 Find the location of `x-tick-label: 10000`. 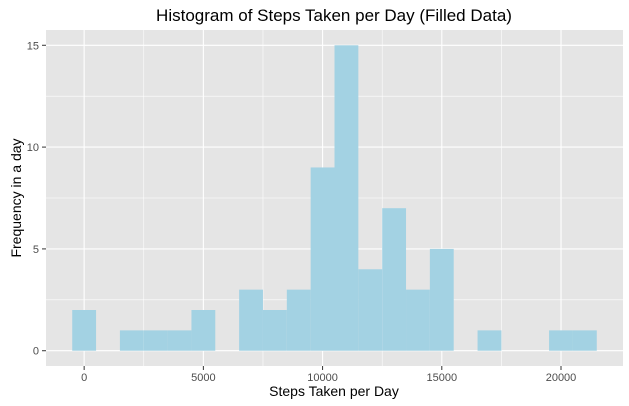

x-tick-label: 10000 is located at coordinates (322, 378).